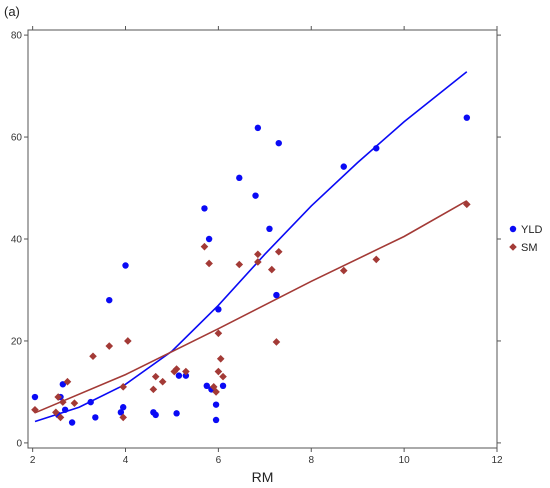  I want to click on legend-label-yld: YLD, so click(531, 230).